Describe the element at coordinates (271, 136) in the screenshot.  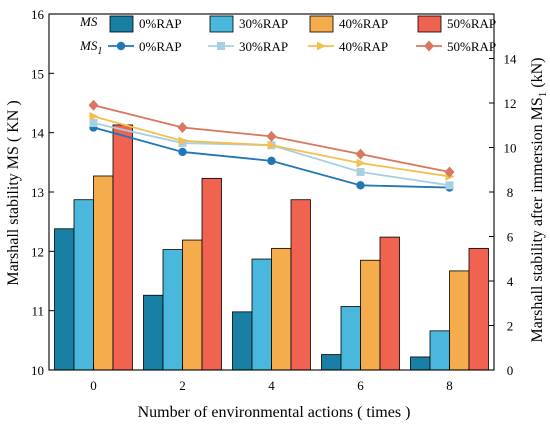
I see `point-50pctrap-x4` at that location.